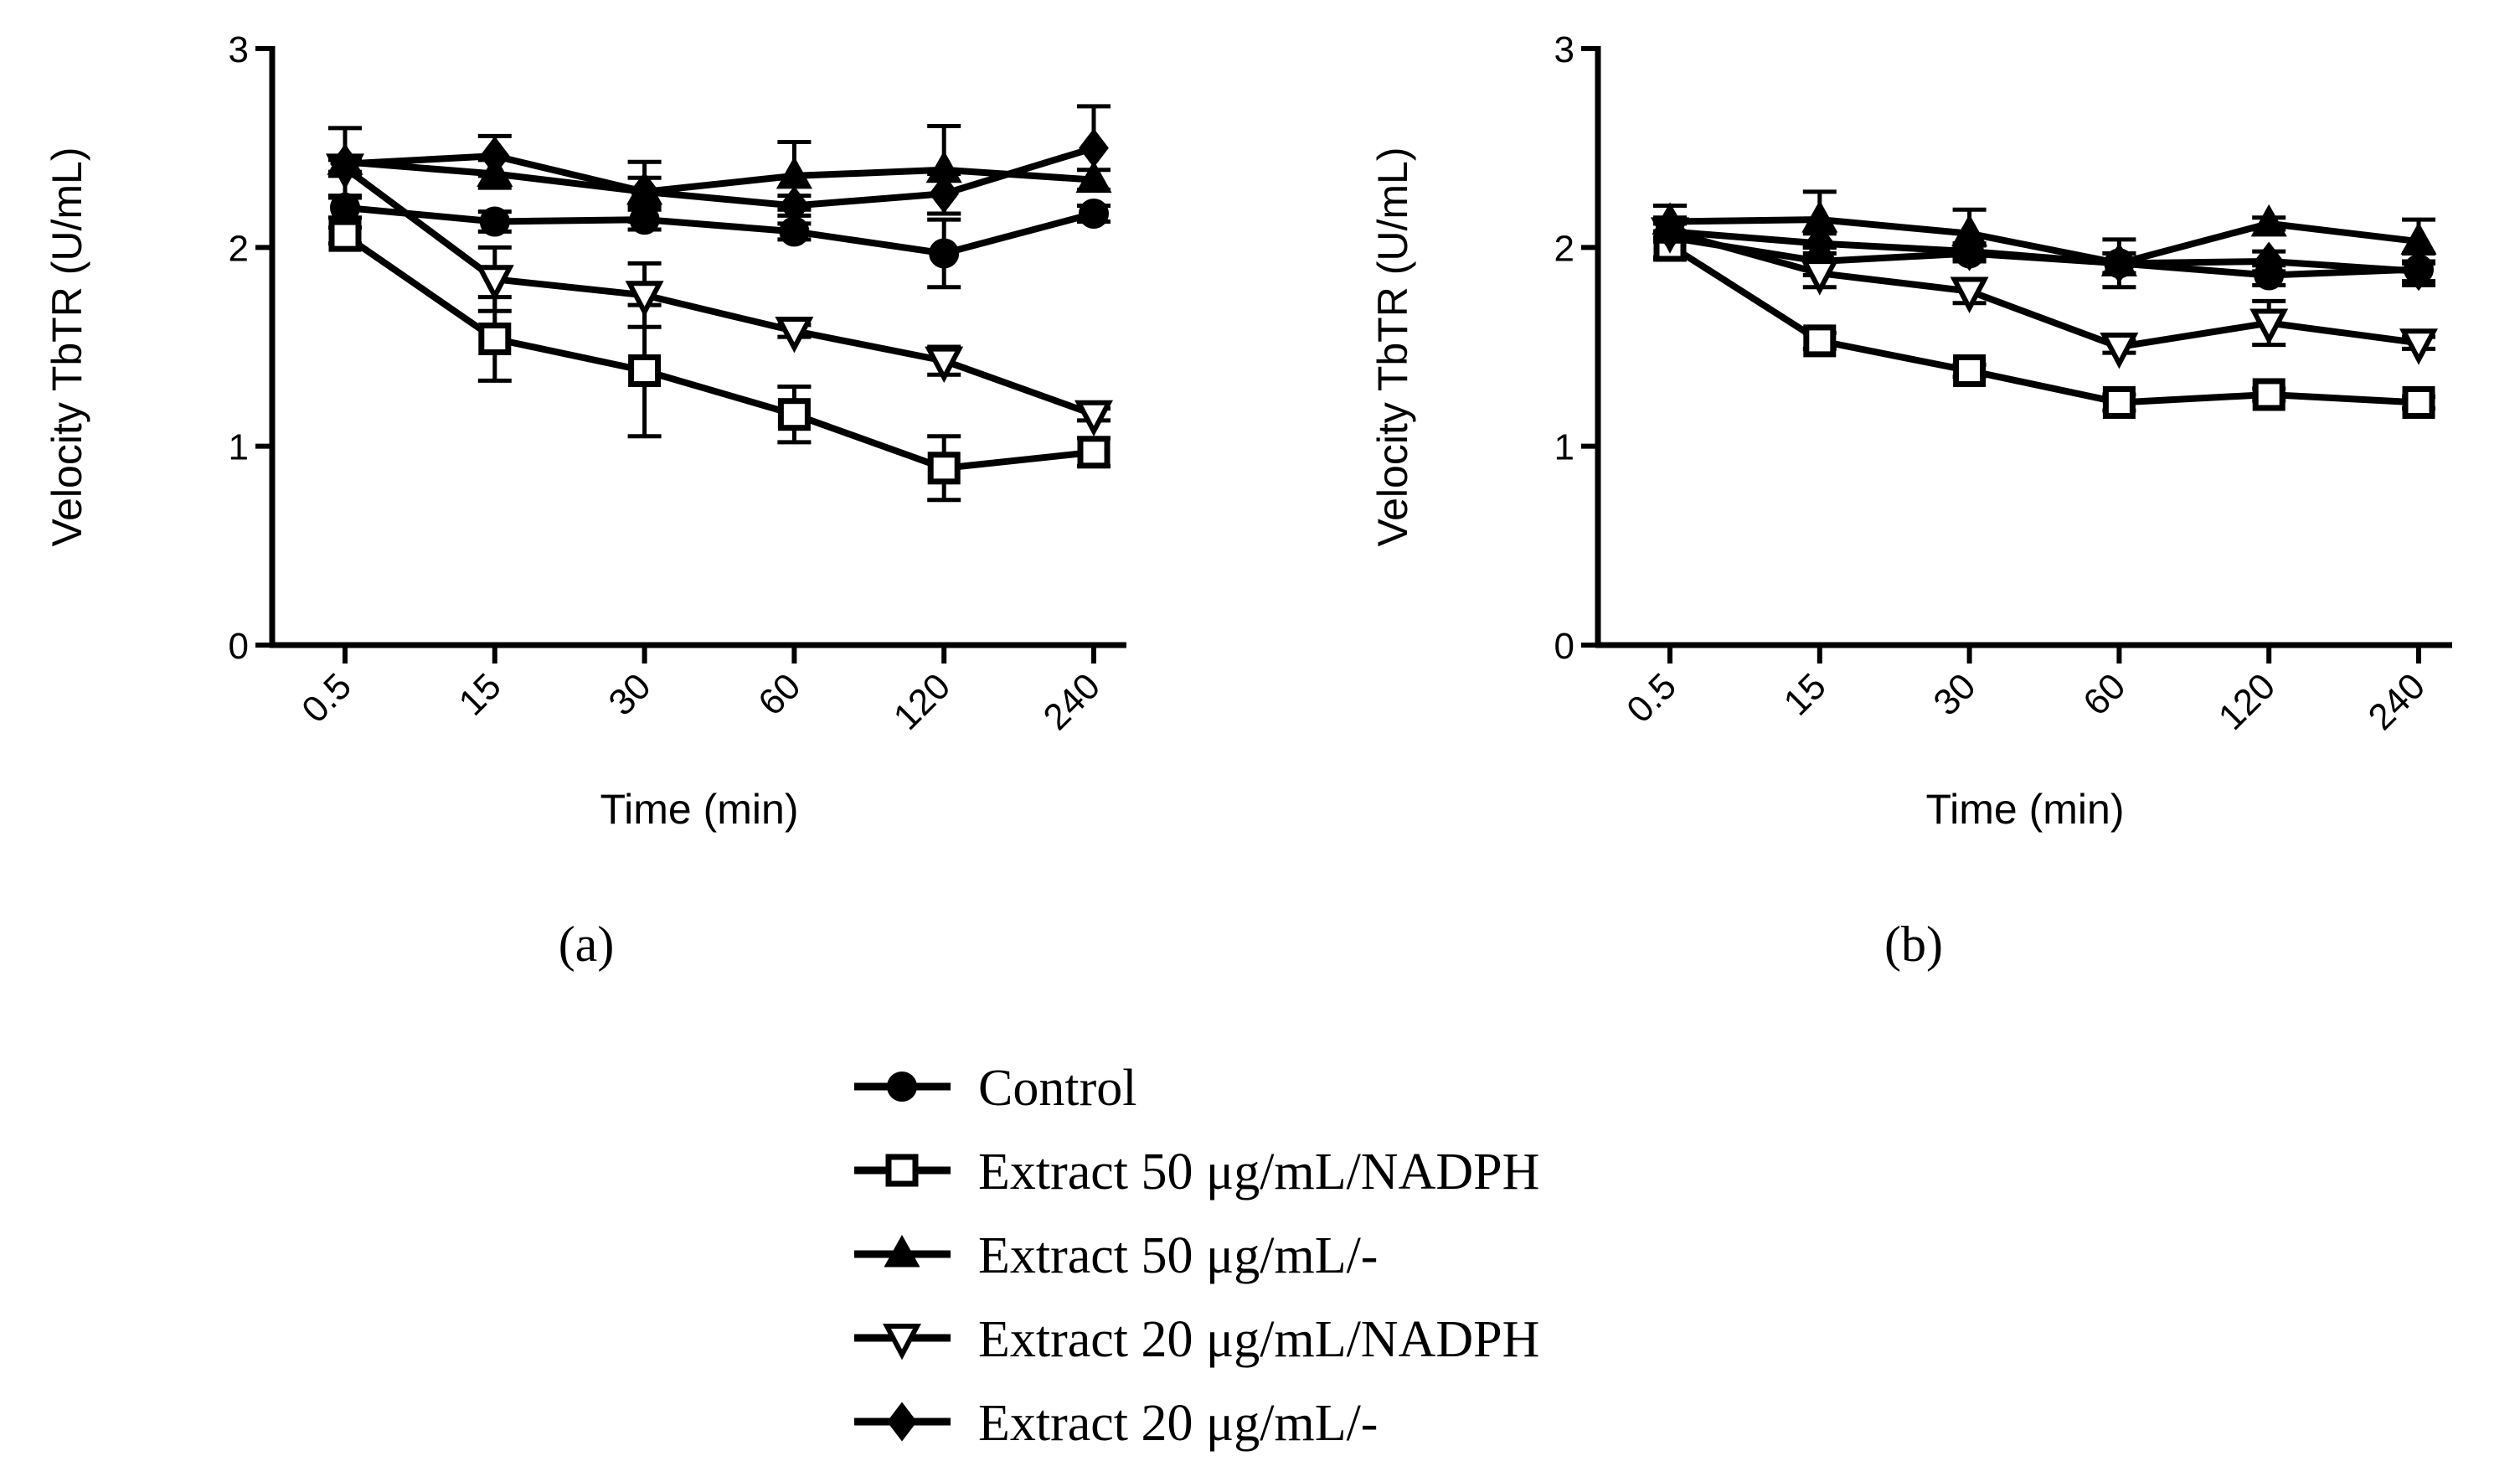 This screenshot has width=2520, height=1482. I want to click on legend-item: Control, so click(995, 1088).